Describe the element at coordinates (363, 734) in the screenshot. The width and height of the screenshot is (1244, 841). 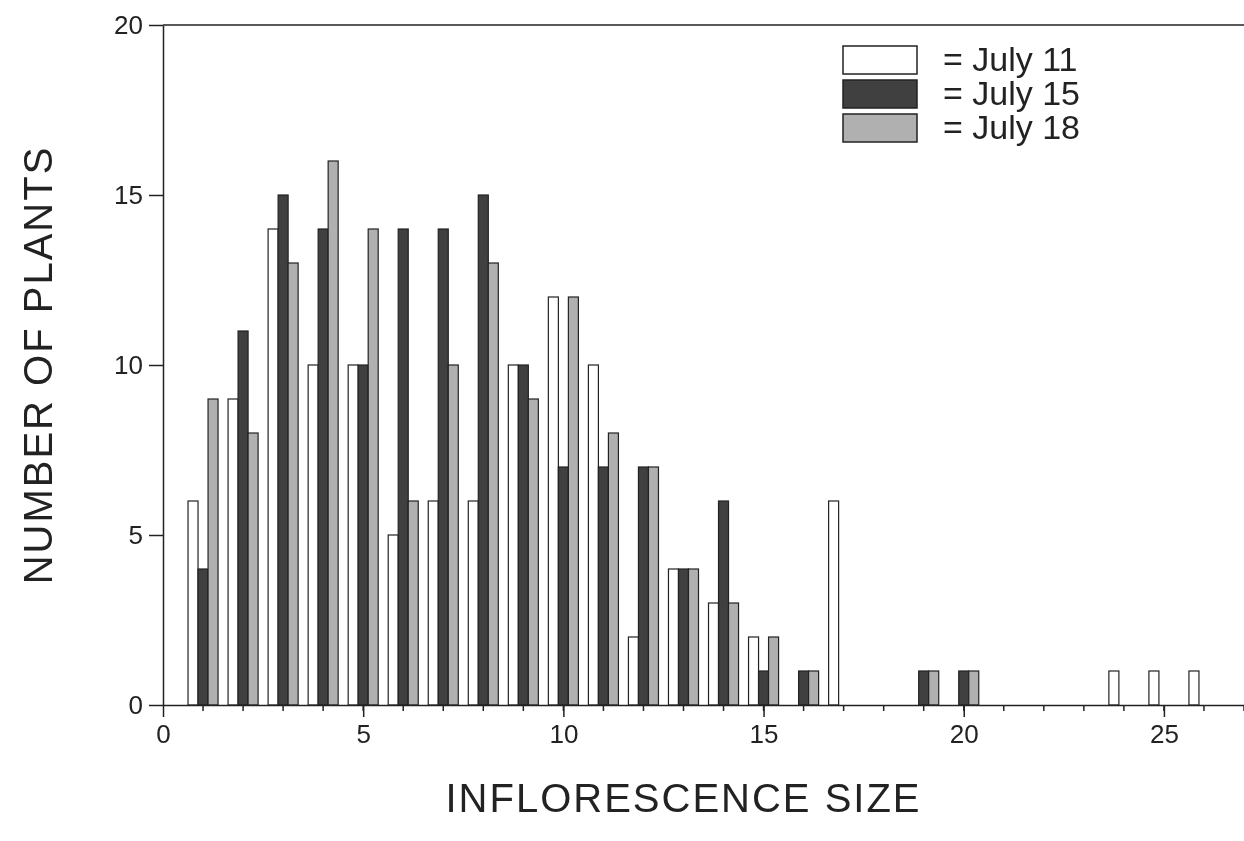
I see `x-tick-label: 5` at that location.